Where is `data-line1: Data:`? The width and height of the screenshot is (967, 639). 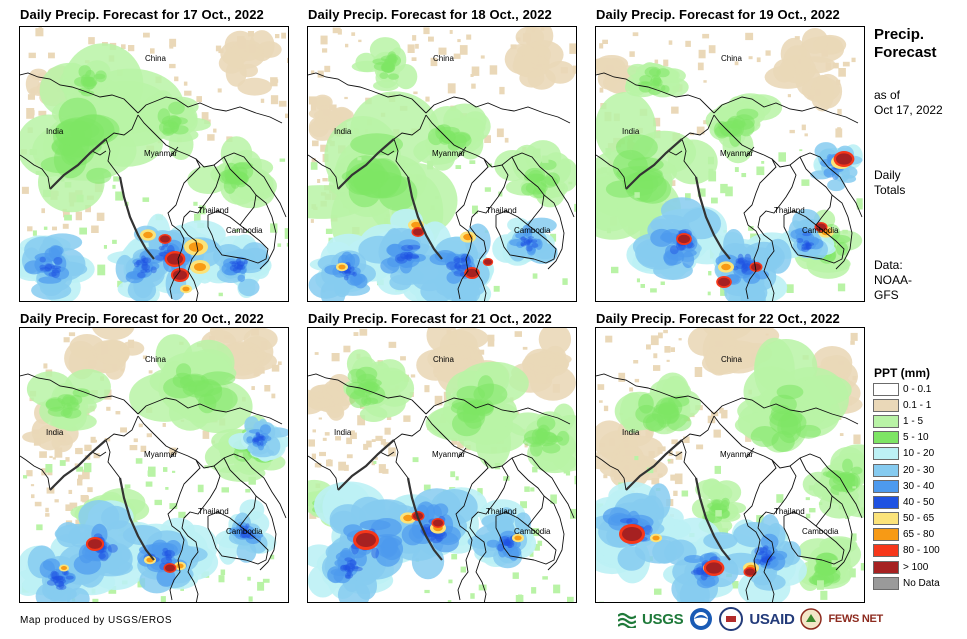
data-line1: Data: is located at coordinates (888, 265).